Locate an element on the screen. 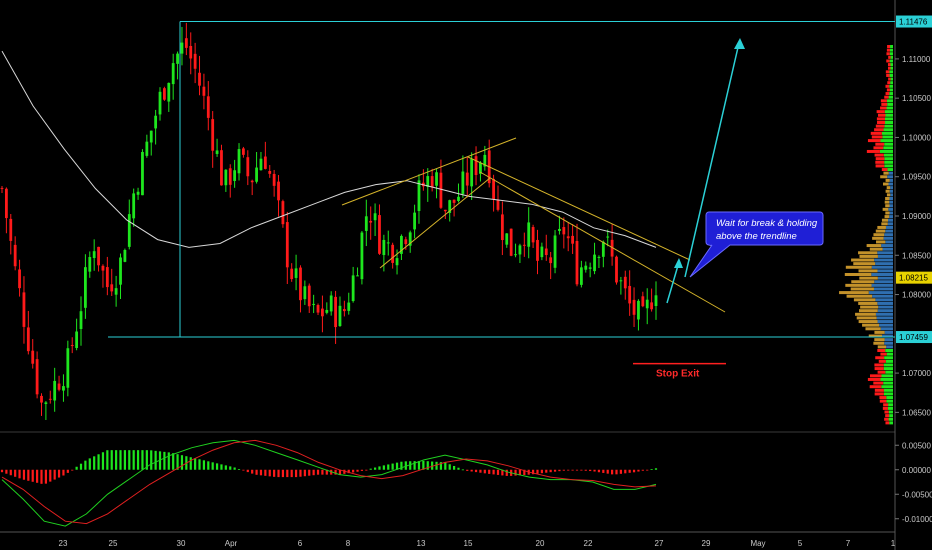 This screenshot has height=550, width=932. channel-trendline is located at coordinates (602, 242).